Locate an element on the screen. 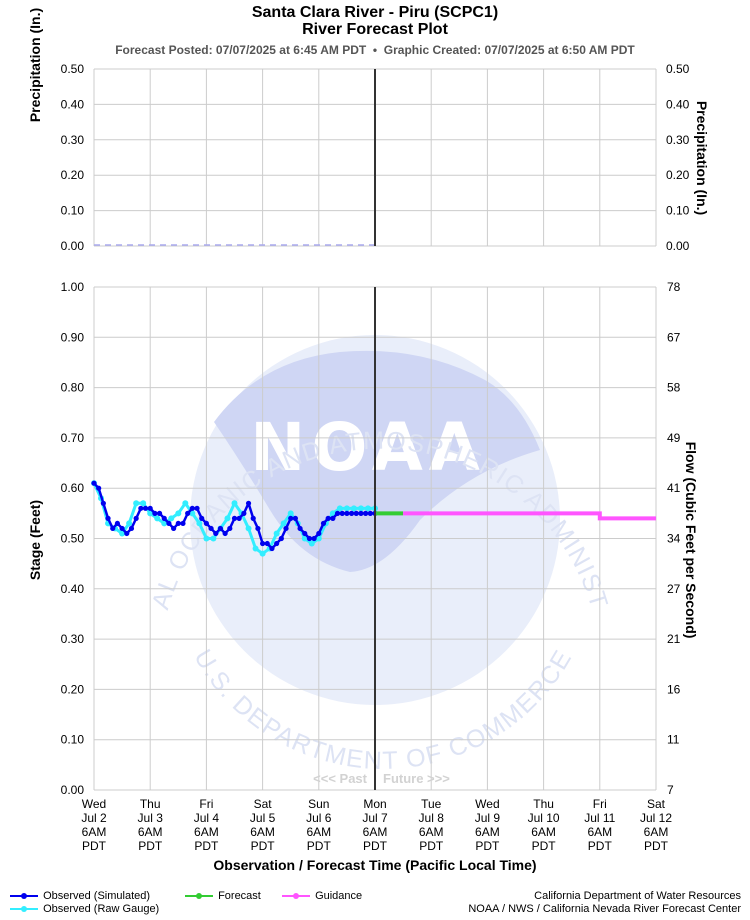  flow-tick-label: 21 is located at coordinates (674, 639).